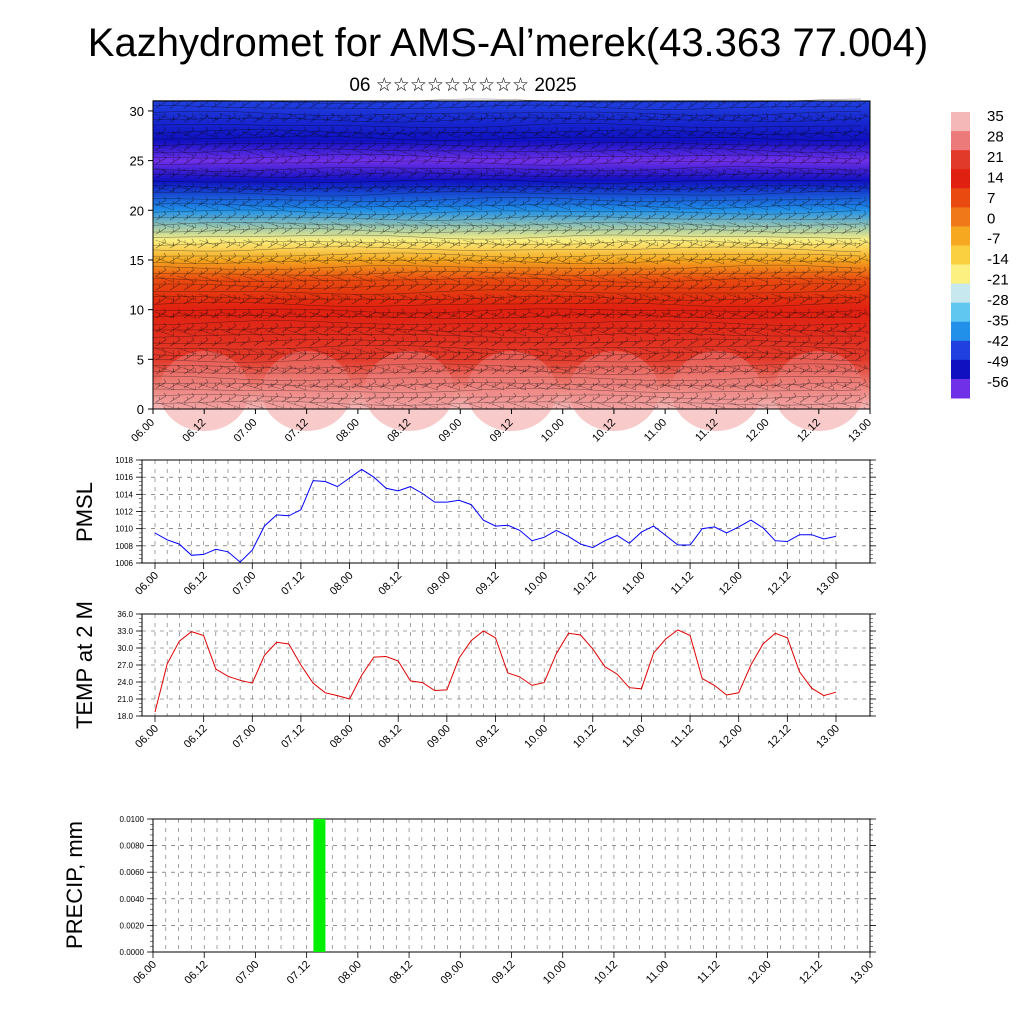 The width and height of the screenshot is (1024, 1029). I want to click on y-tick-label: 0.0080, so click(132, 846).